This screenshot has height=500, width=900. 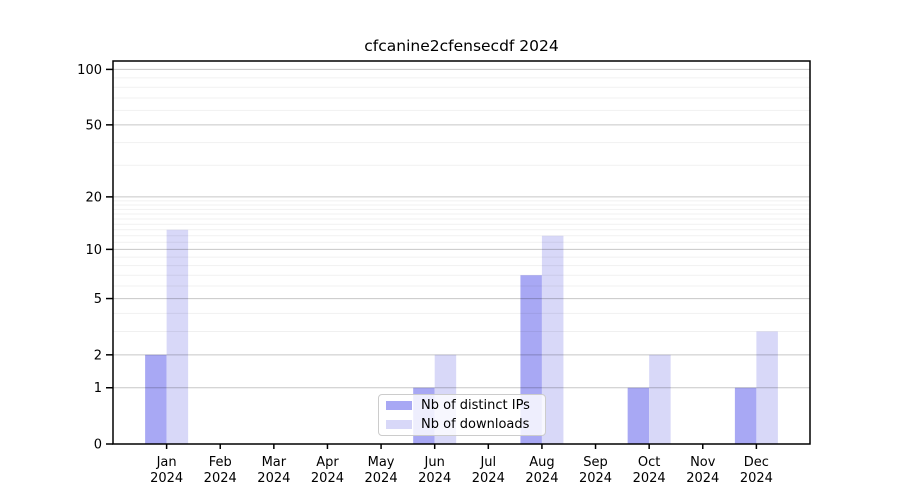 What do you see at coordinates (327, 462) in the screenshot?
I see `x-tick-label-month: Apr` at bounding box center [327, 462].